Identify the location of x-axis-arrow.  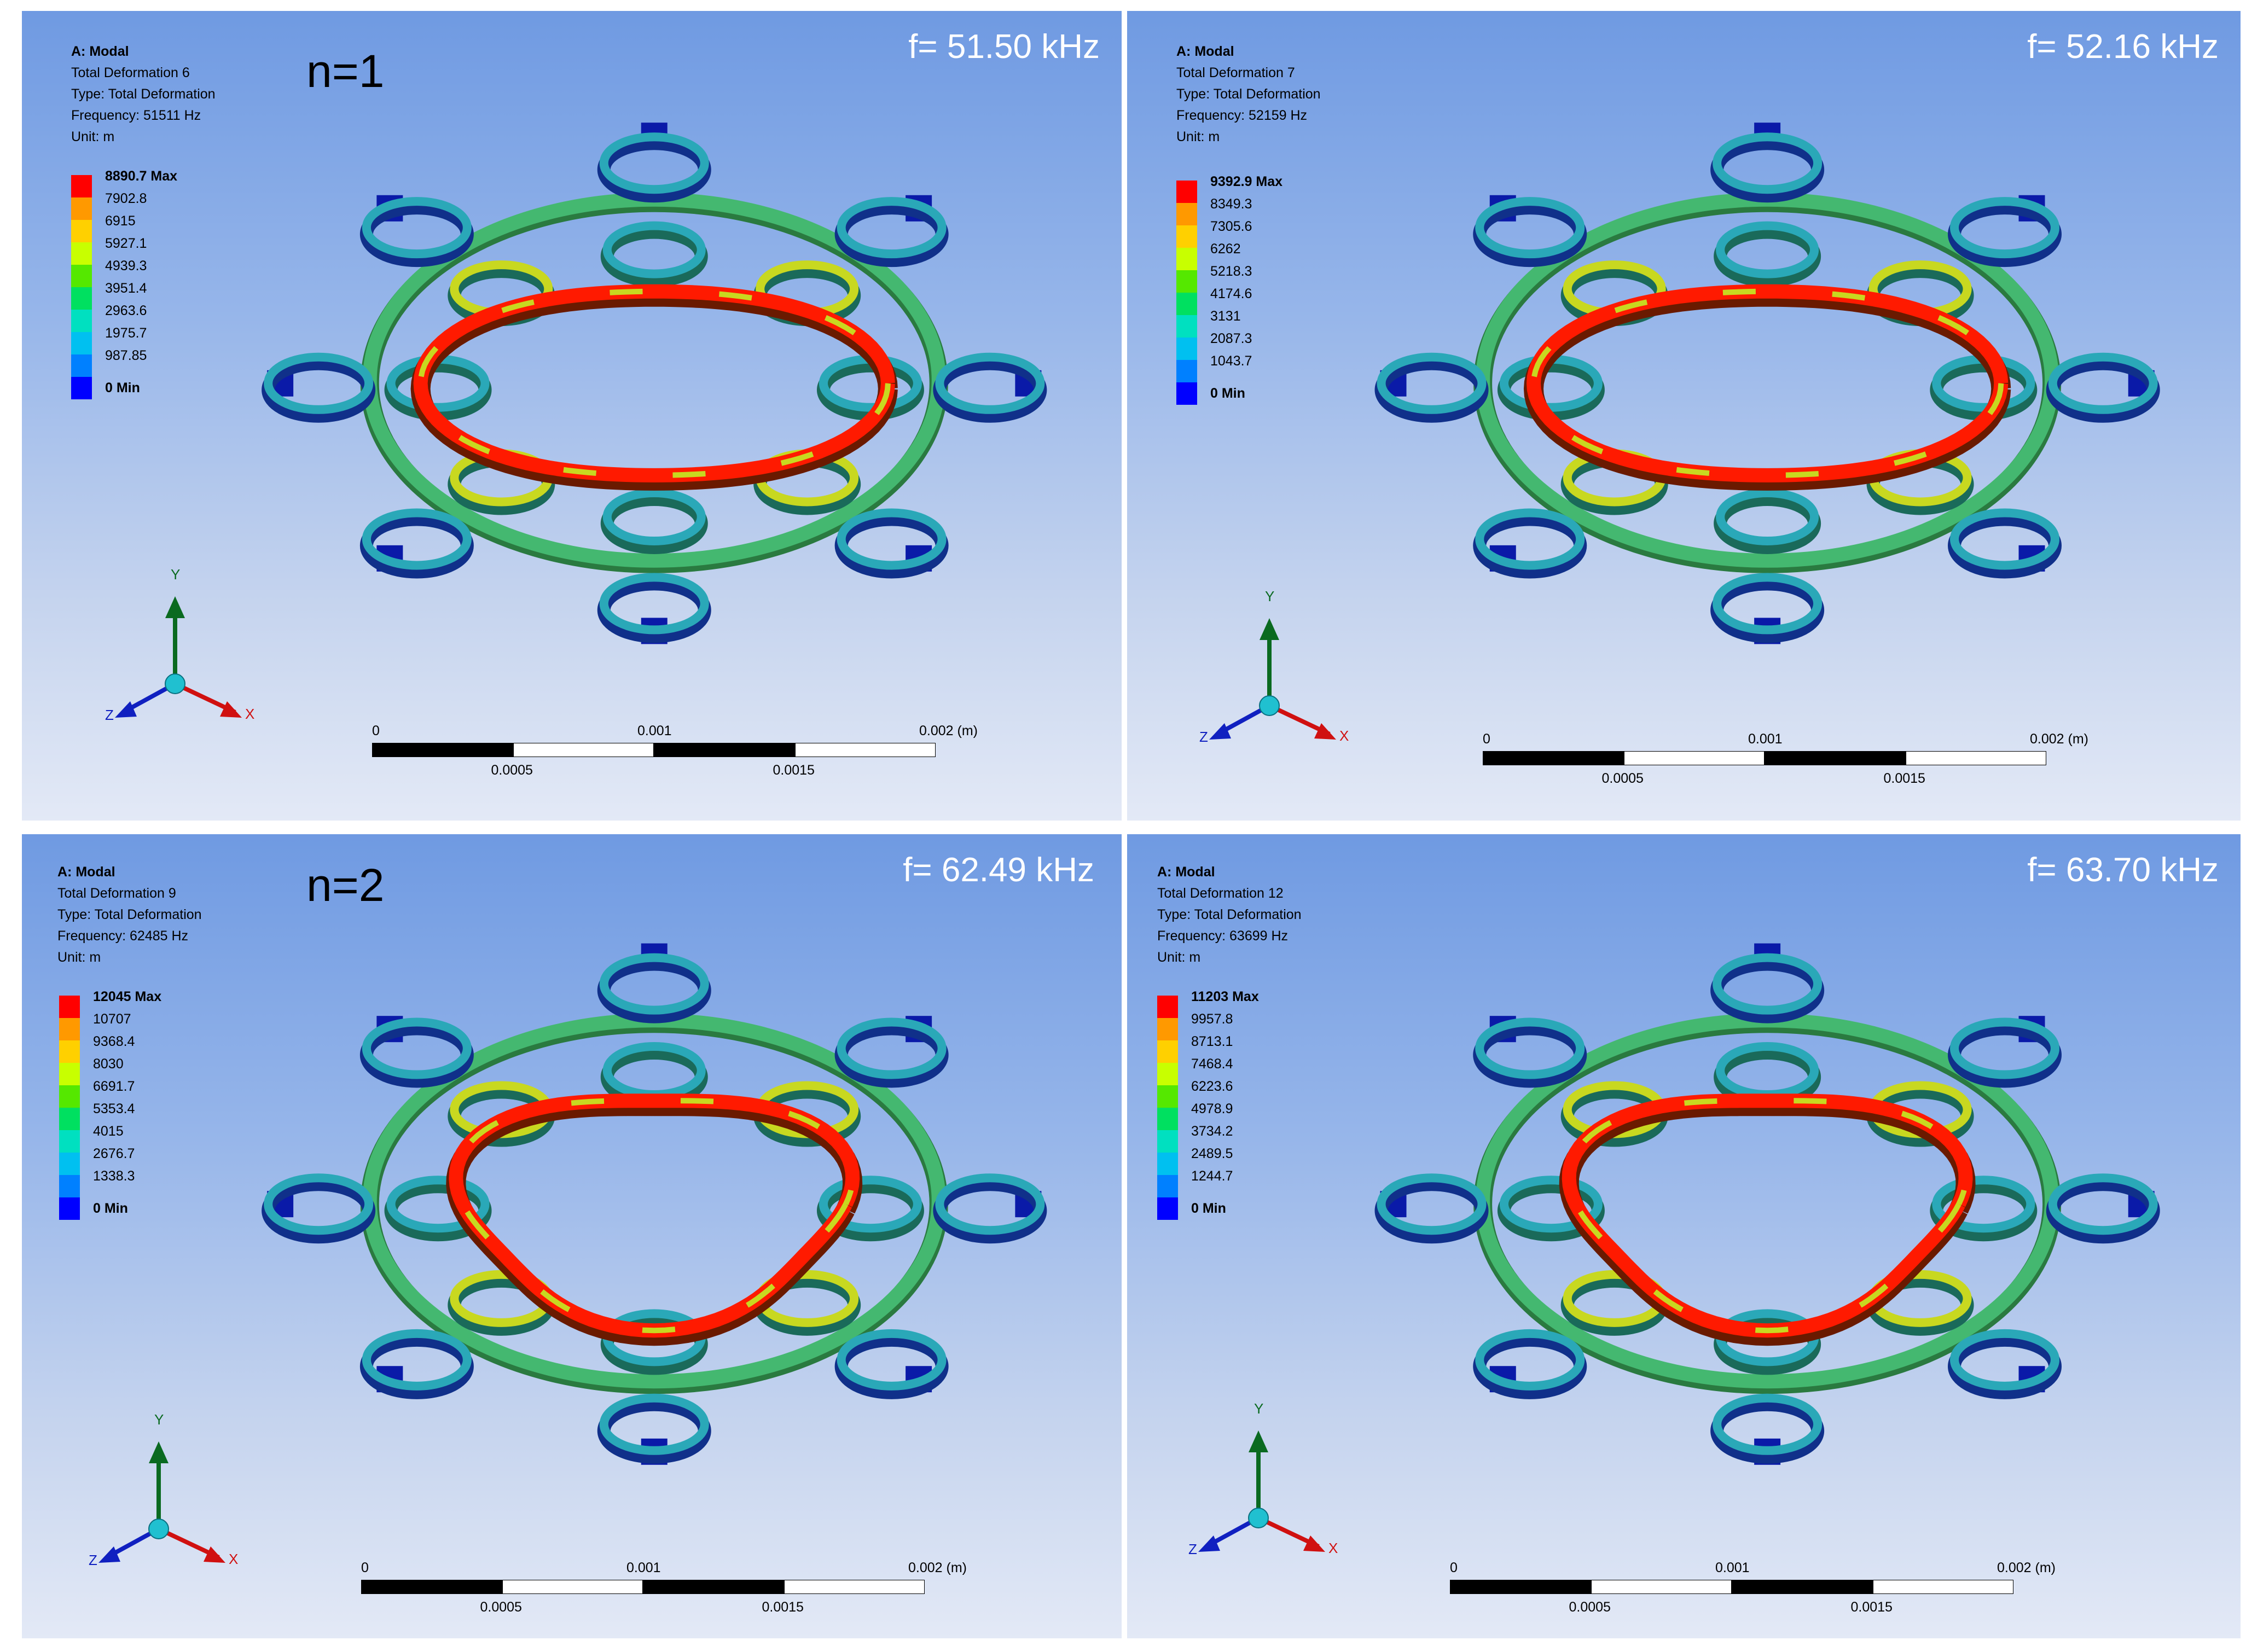
(215, 1555).